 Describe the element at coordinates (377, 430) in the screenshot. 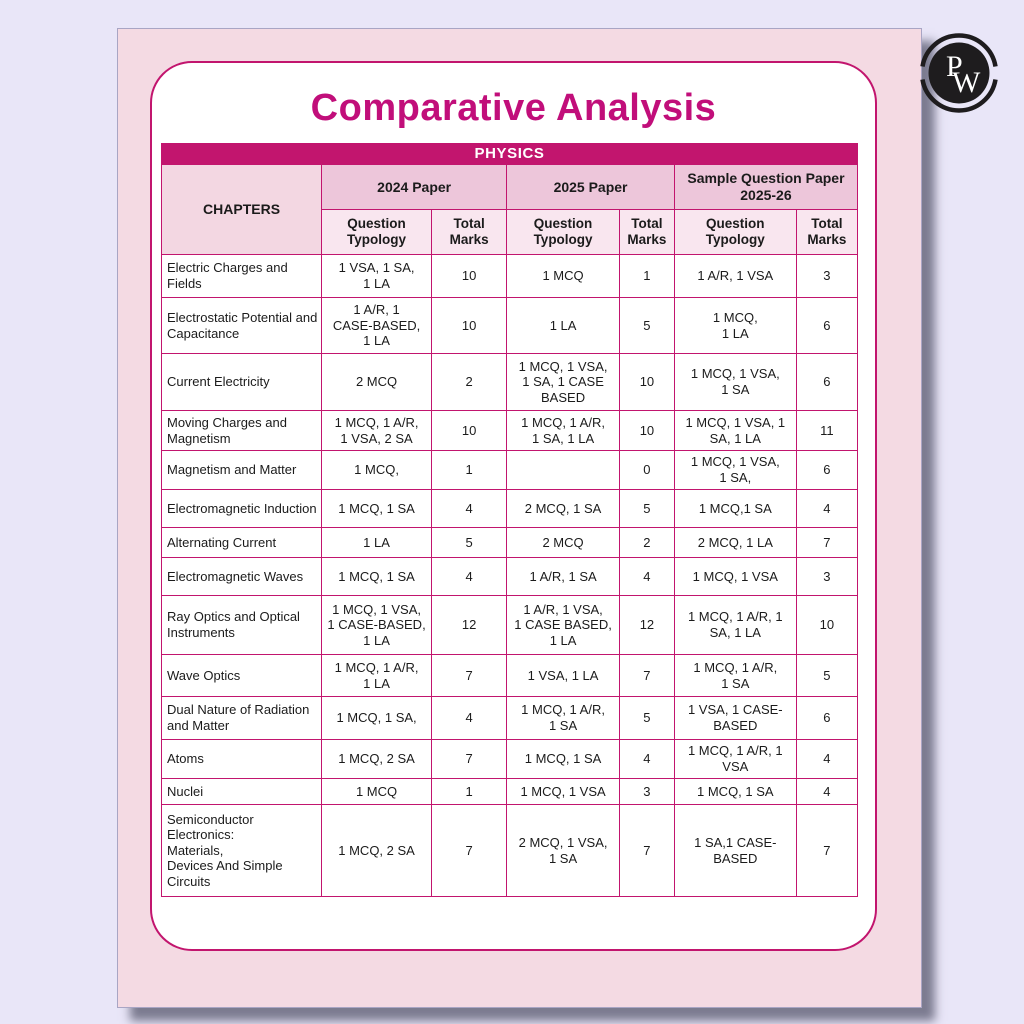

I see `question-typology-cell: 1 MCQ, 1 A/R, 1 VSA, 2 SA` at that location.